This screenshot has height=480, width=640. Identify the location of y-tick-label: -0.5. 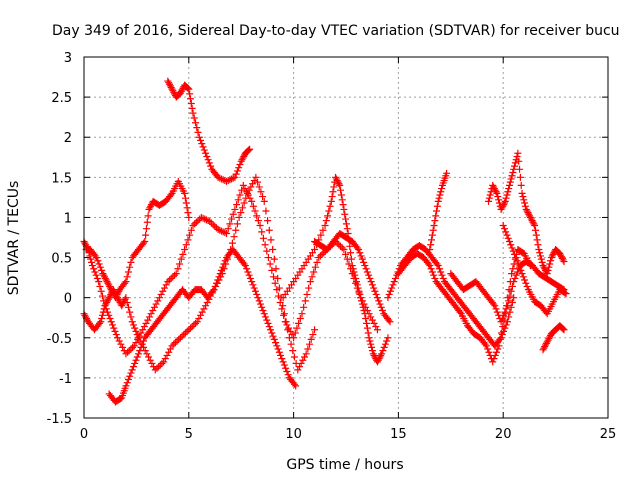
(59, 339).